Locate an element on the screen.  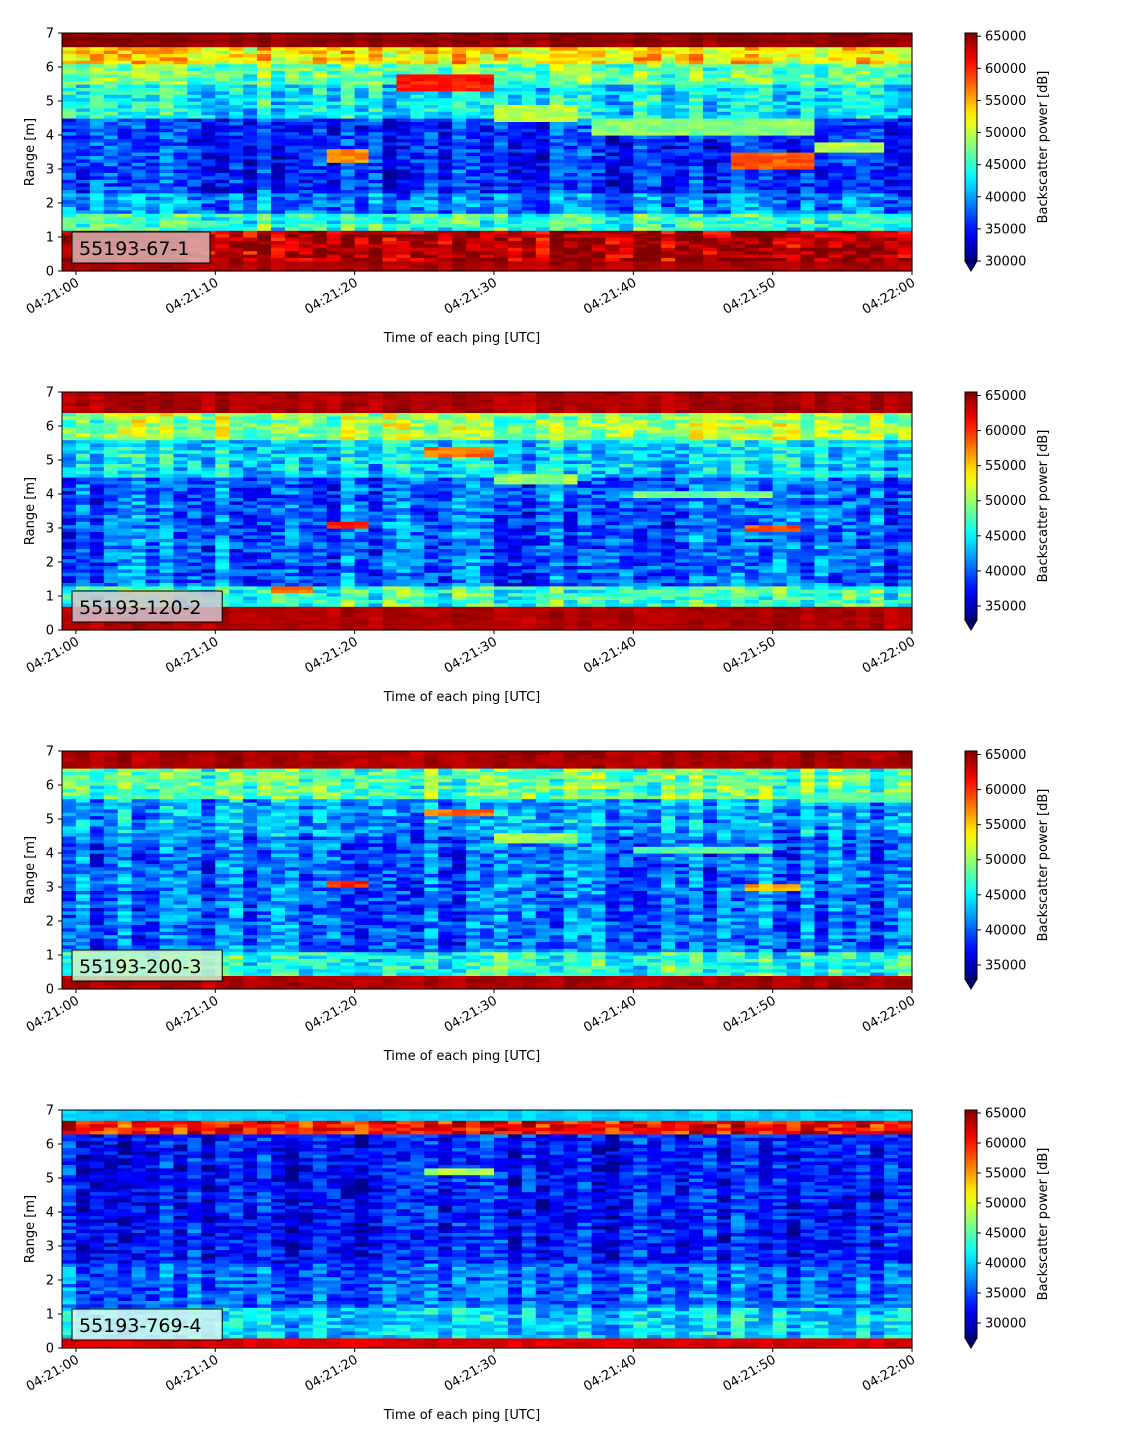
y-tick-label: 0 is located at coordinates (50, 272).